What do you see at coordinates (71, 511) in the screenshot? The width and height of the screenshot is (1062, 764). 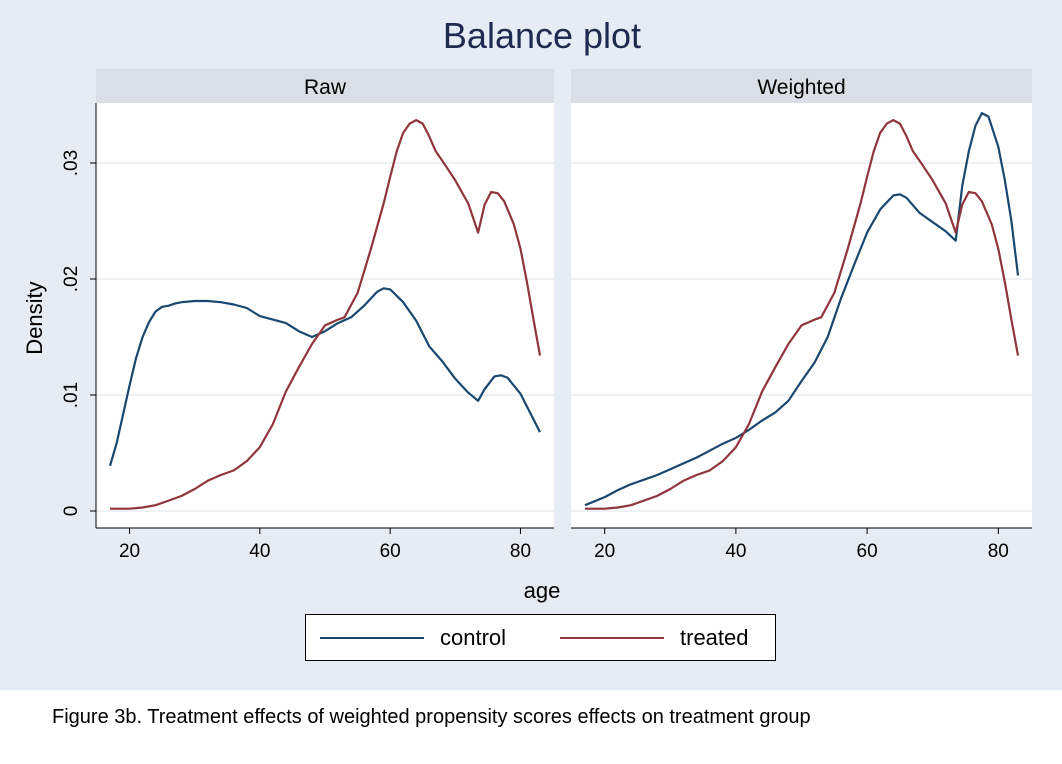 I see `y-tick-label-0: 0` at bounding box center [71, 511].